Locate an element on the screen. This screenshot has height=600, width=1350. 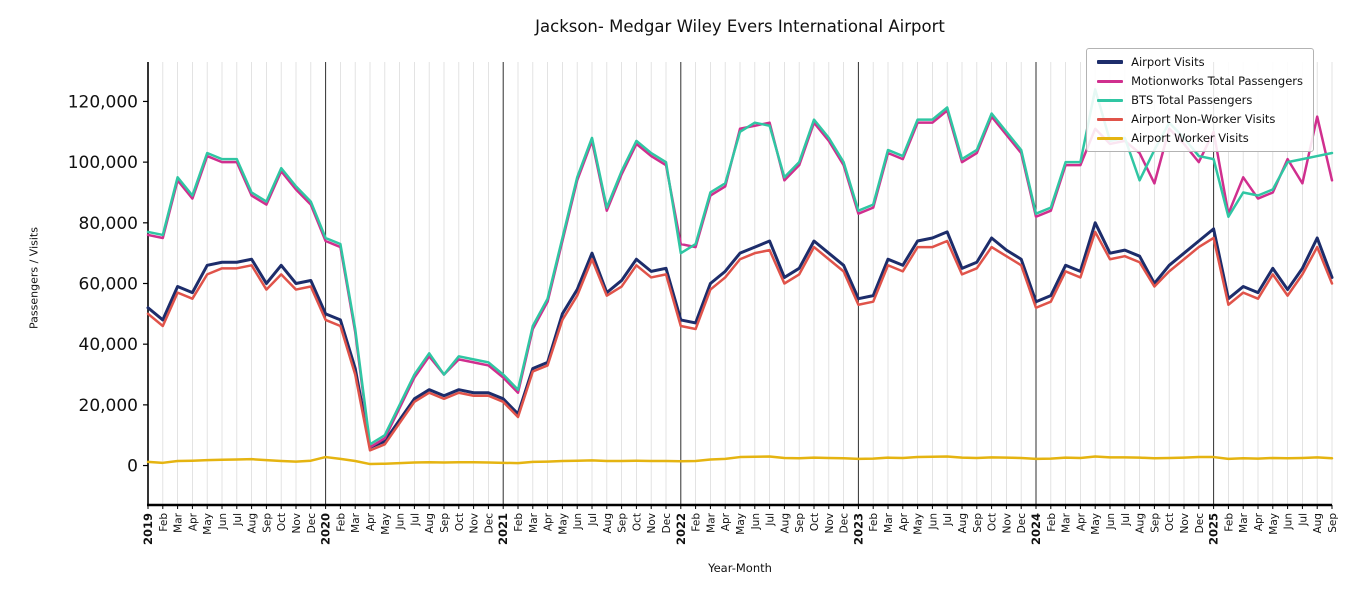
y-tick-label: 120,000 is located at coordinates (103, 102).